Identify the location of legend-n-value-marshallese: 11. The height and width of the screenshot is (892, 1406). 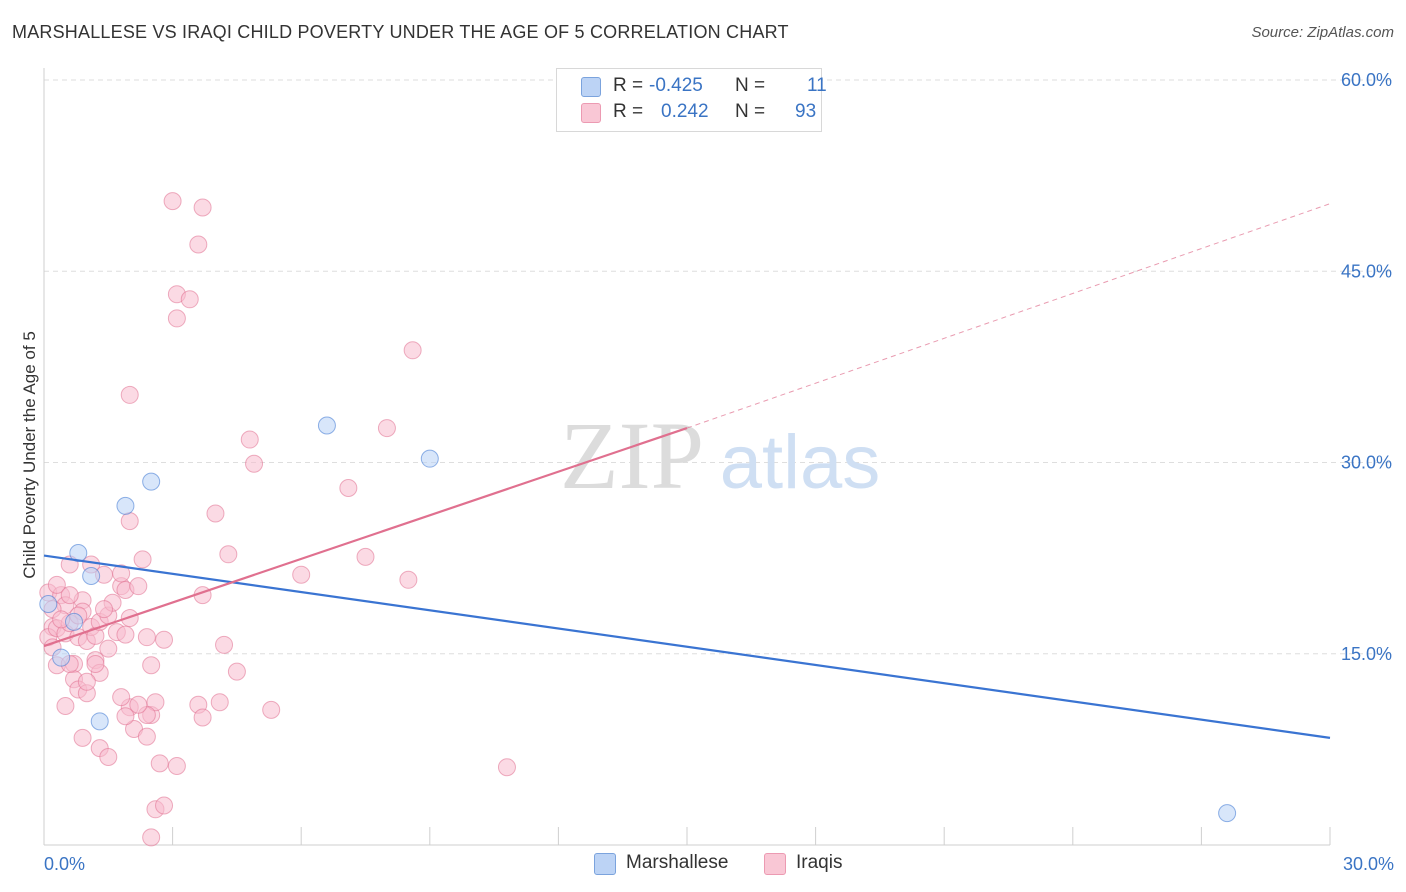
(817, 85).